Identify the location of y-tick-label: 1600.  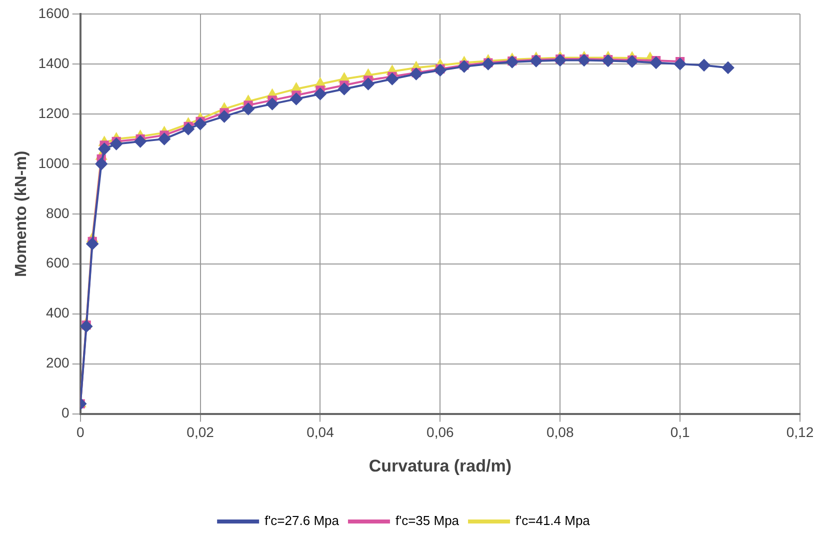
(54, 12).